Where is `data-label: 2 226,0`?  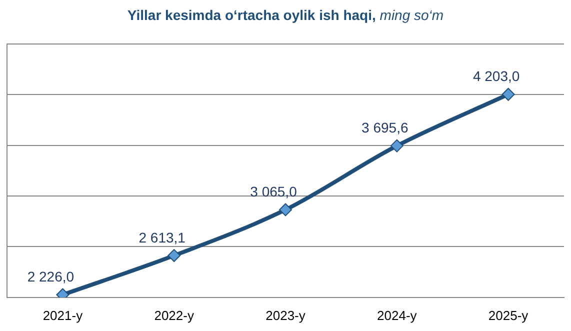 data-label: 2 226,0 is located at coordinates (50, 276).